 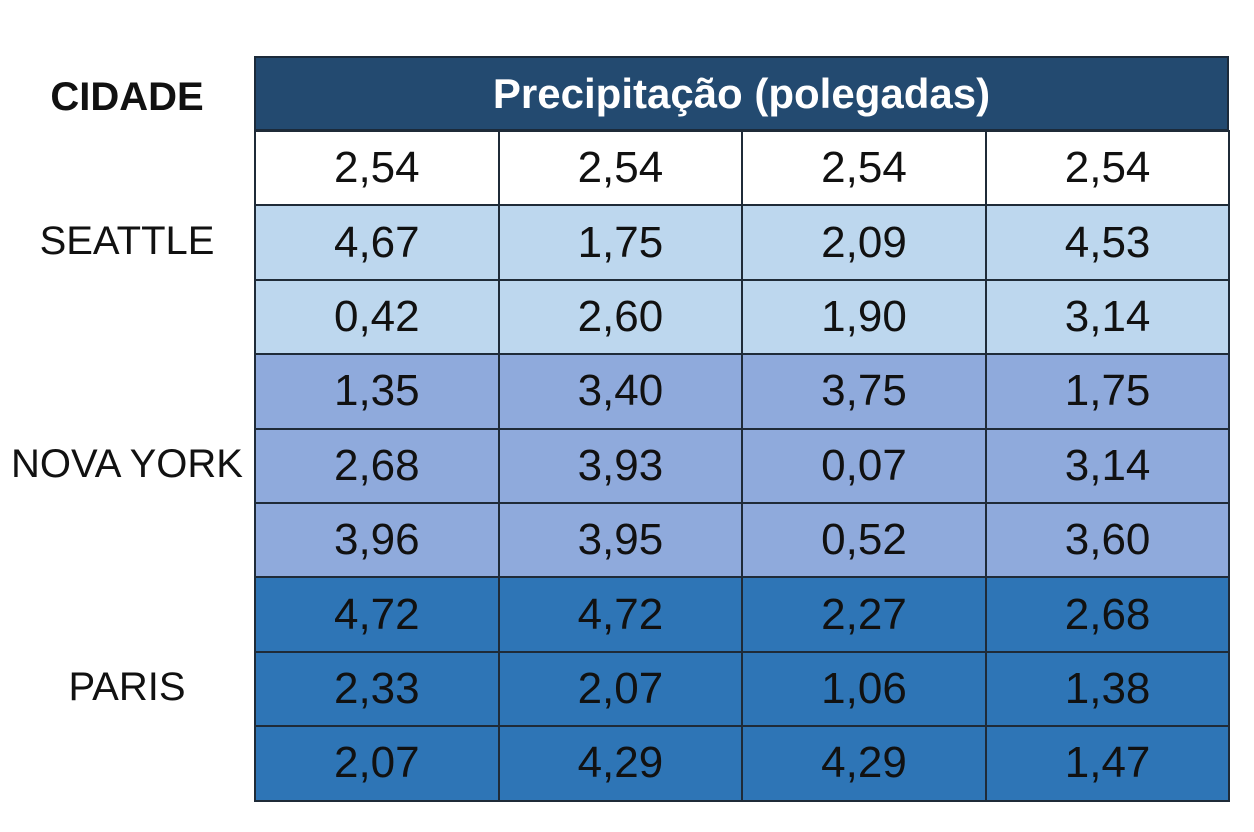 I want to click on table-cell: 1,47, so click(x=1107, y=763).